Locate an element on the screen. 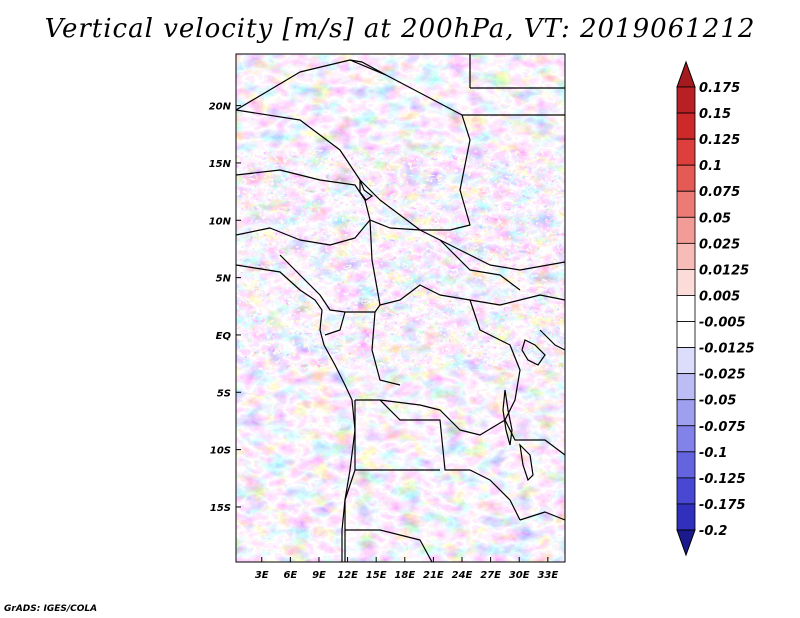 This screenshot has width=800, height=618. longitude-axis: 3E 6E 9E 12E 15E 18E 21E 24E 27E 30E 33E is located at coordinates (406, 569).